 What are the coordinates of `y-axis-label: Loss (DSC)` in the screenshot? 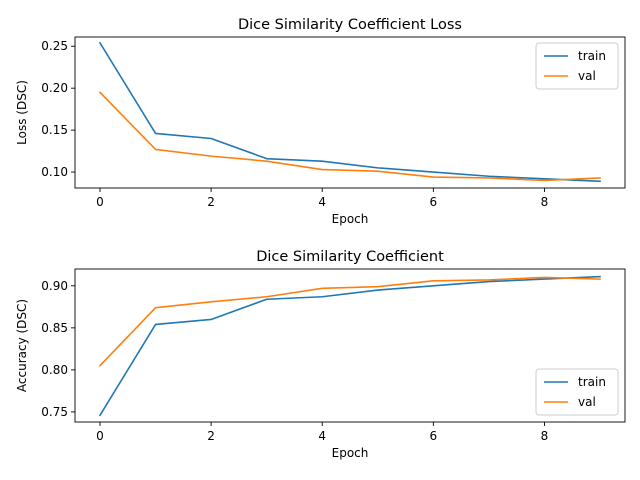 It's located at (22, 112).